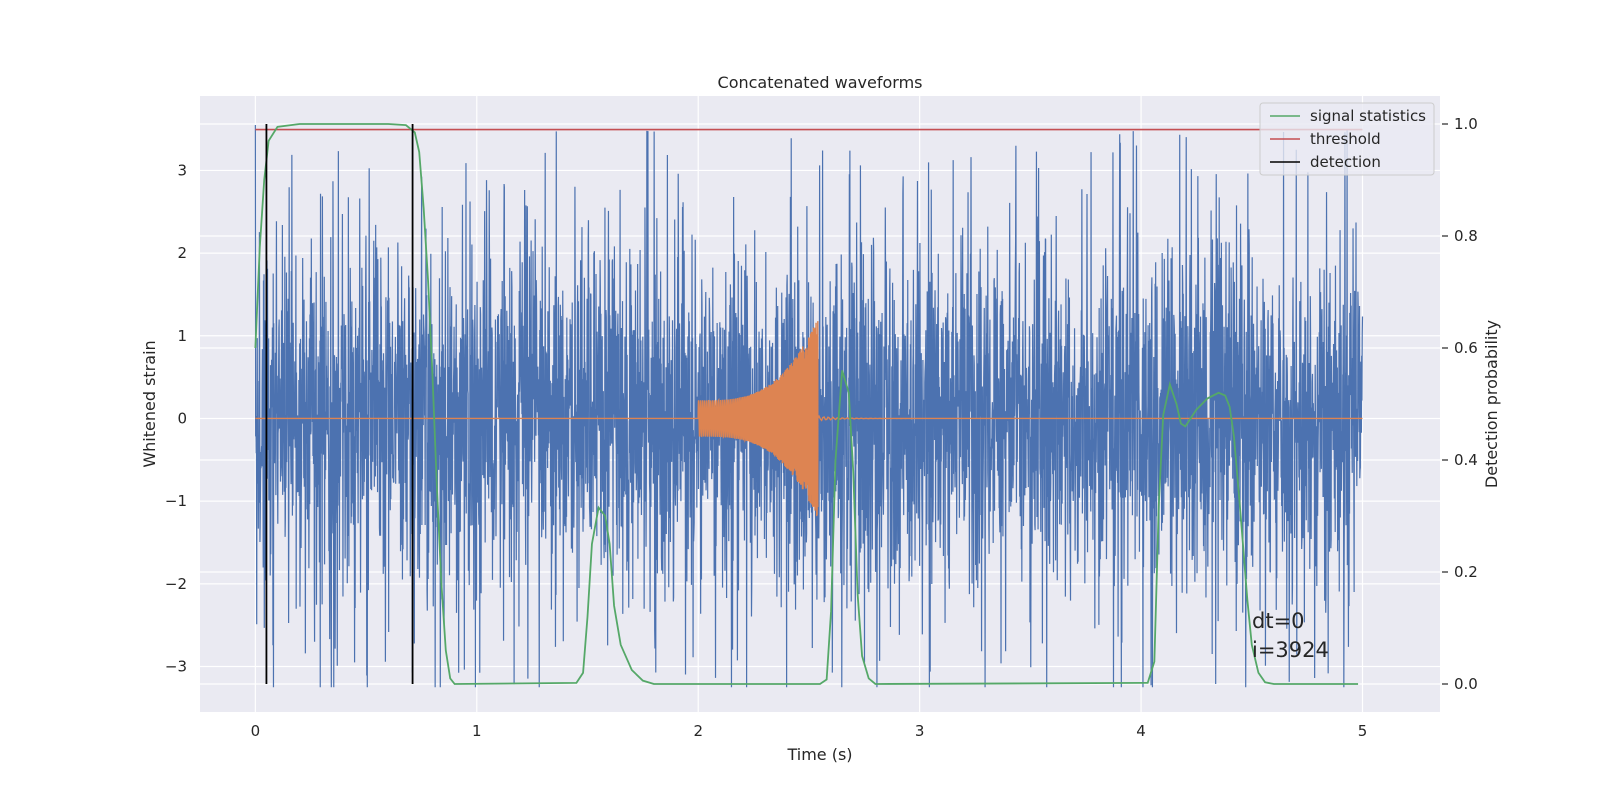  Describe the element at coordinates (182, 253) in the screenshot. I see `y-tick-label: 2` at that location.